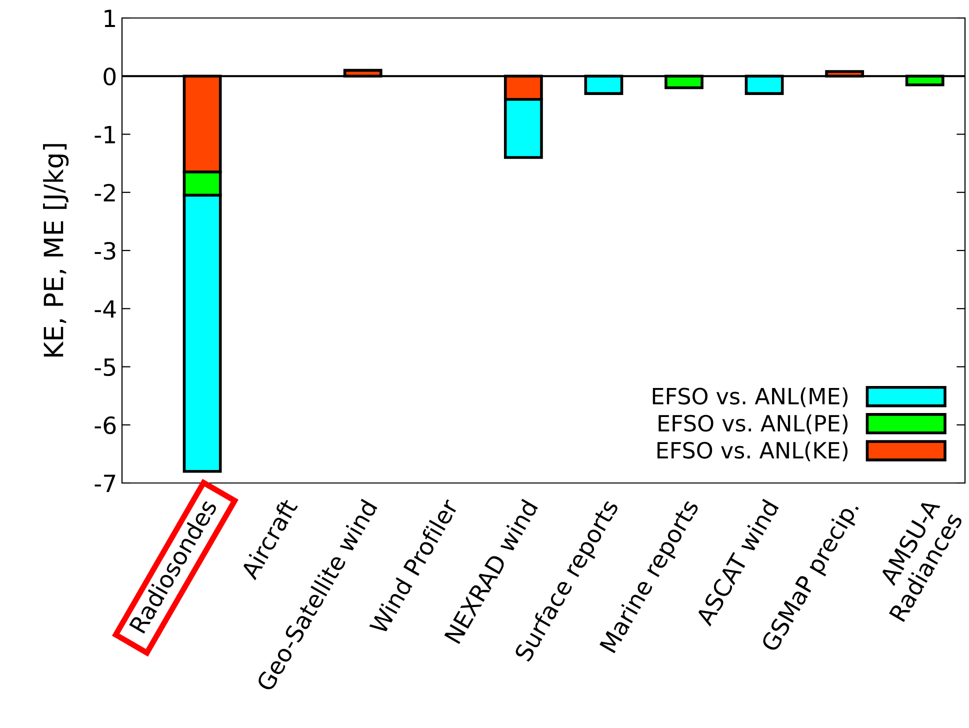 This screenshot has width=969, height=728. I want to click on legend-label: EFSO vs. ANL(KE), so click(753, 452).